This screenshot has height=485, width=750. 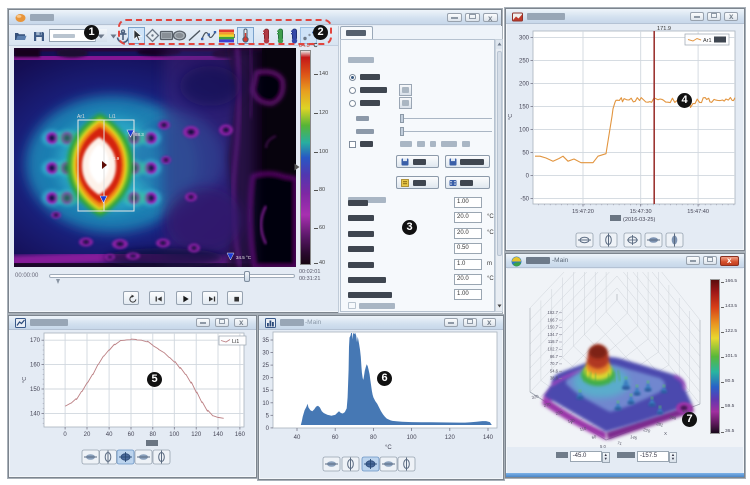 I want to click on svg-text: 110, so click(x=583, y=429).